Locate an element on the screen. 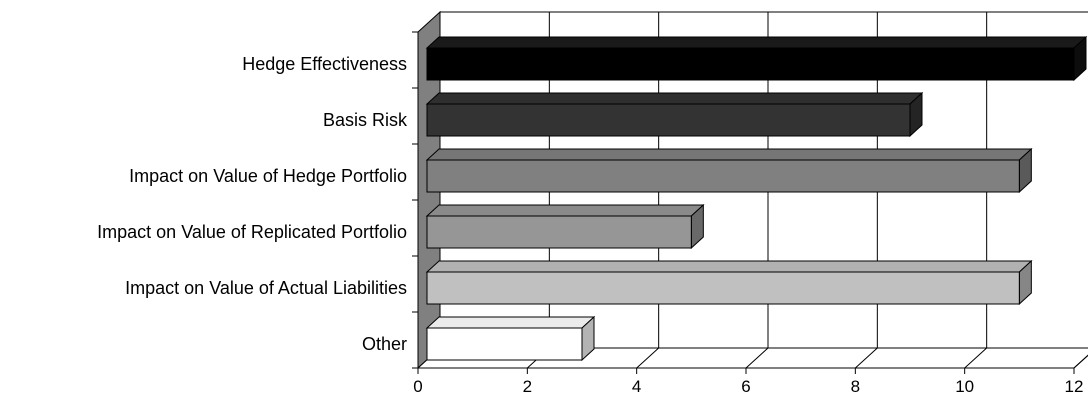 The width and height of the screenshot is (1088, 400). category-label: Hedge Effectiveness is located at coordinates (324, 64).